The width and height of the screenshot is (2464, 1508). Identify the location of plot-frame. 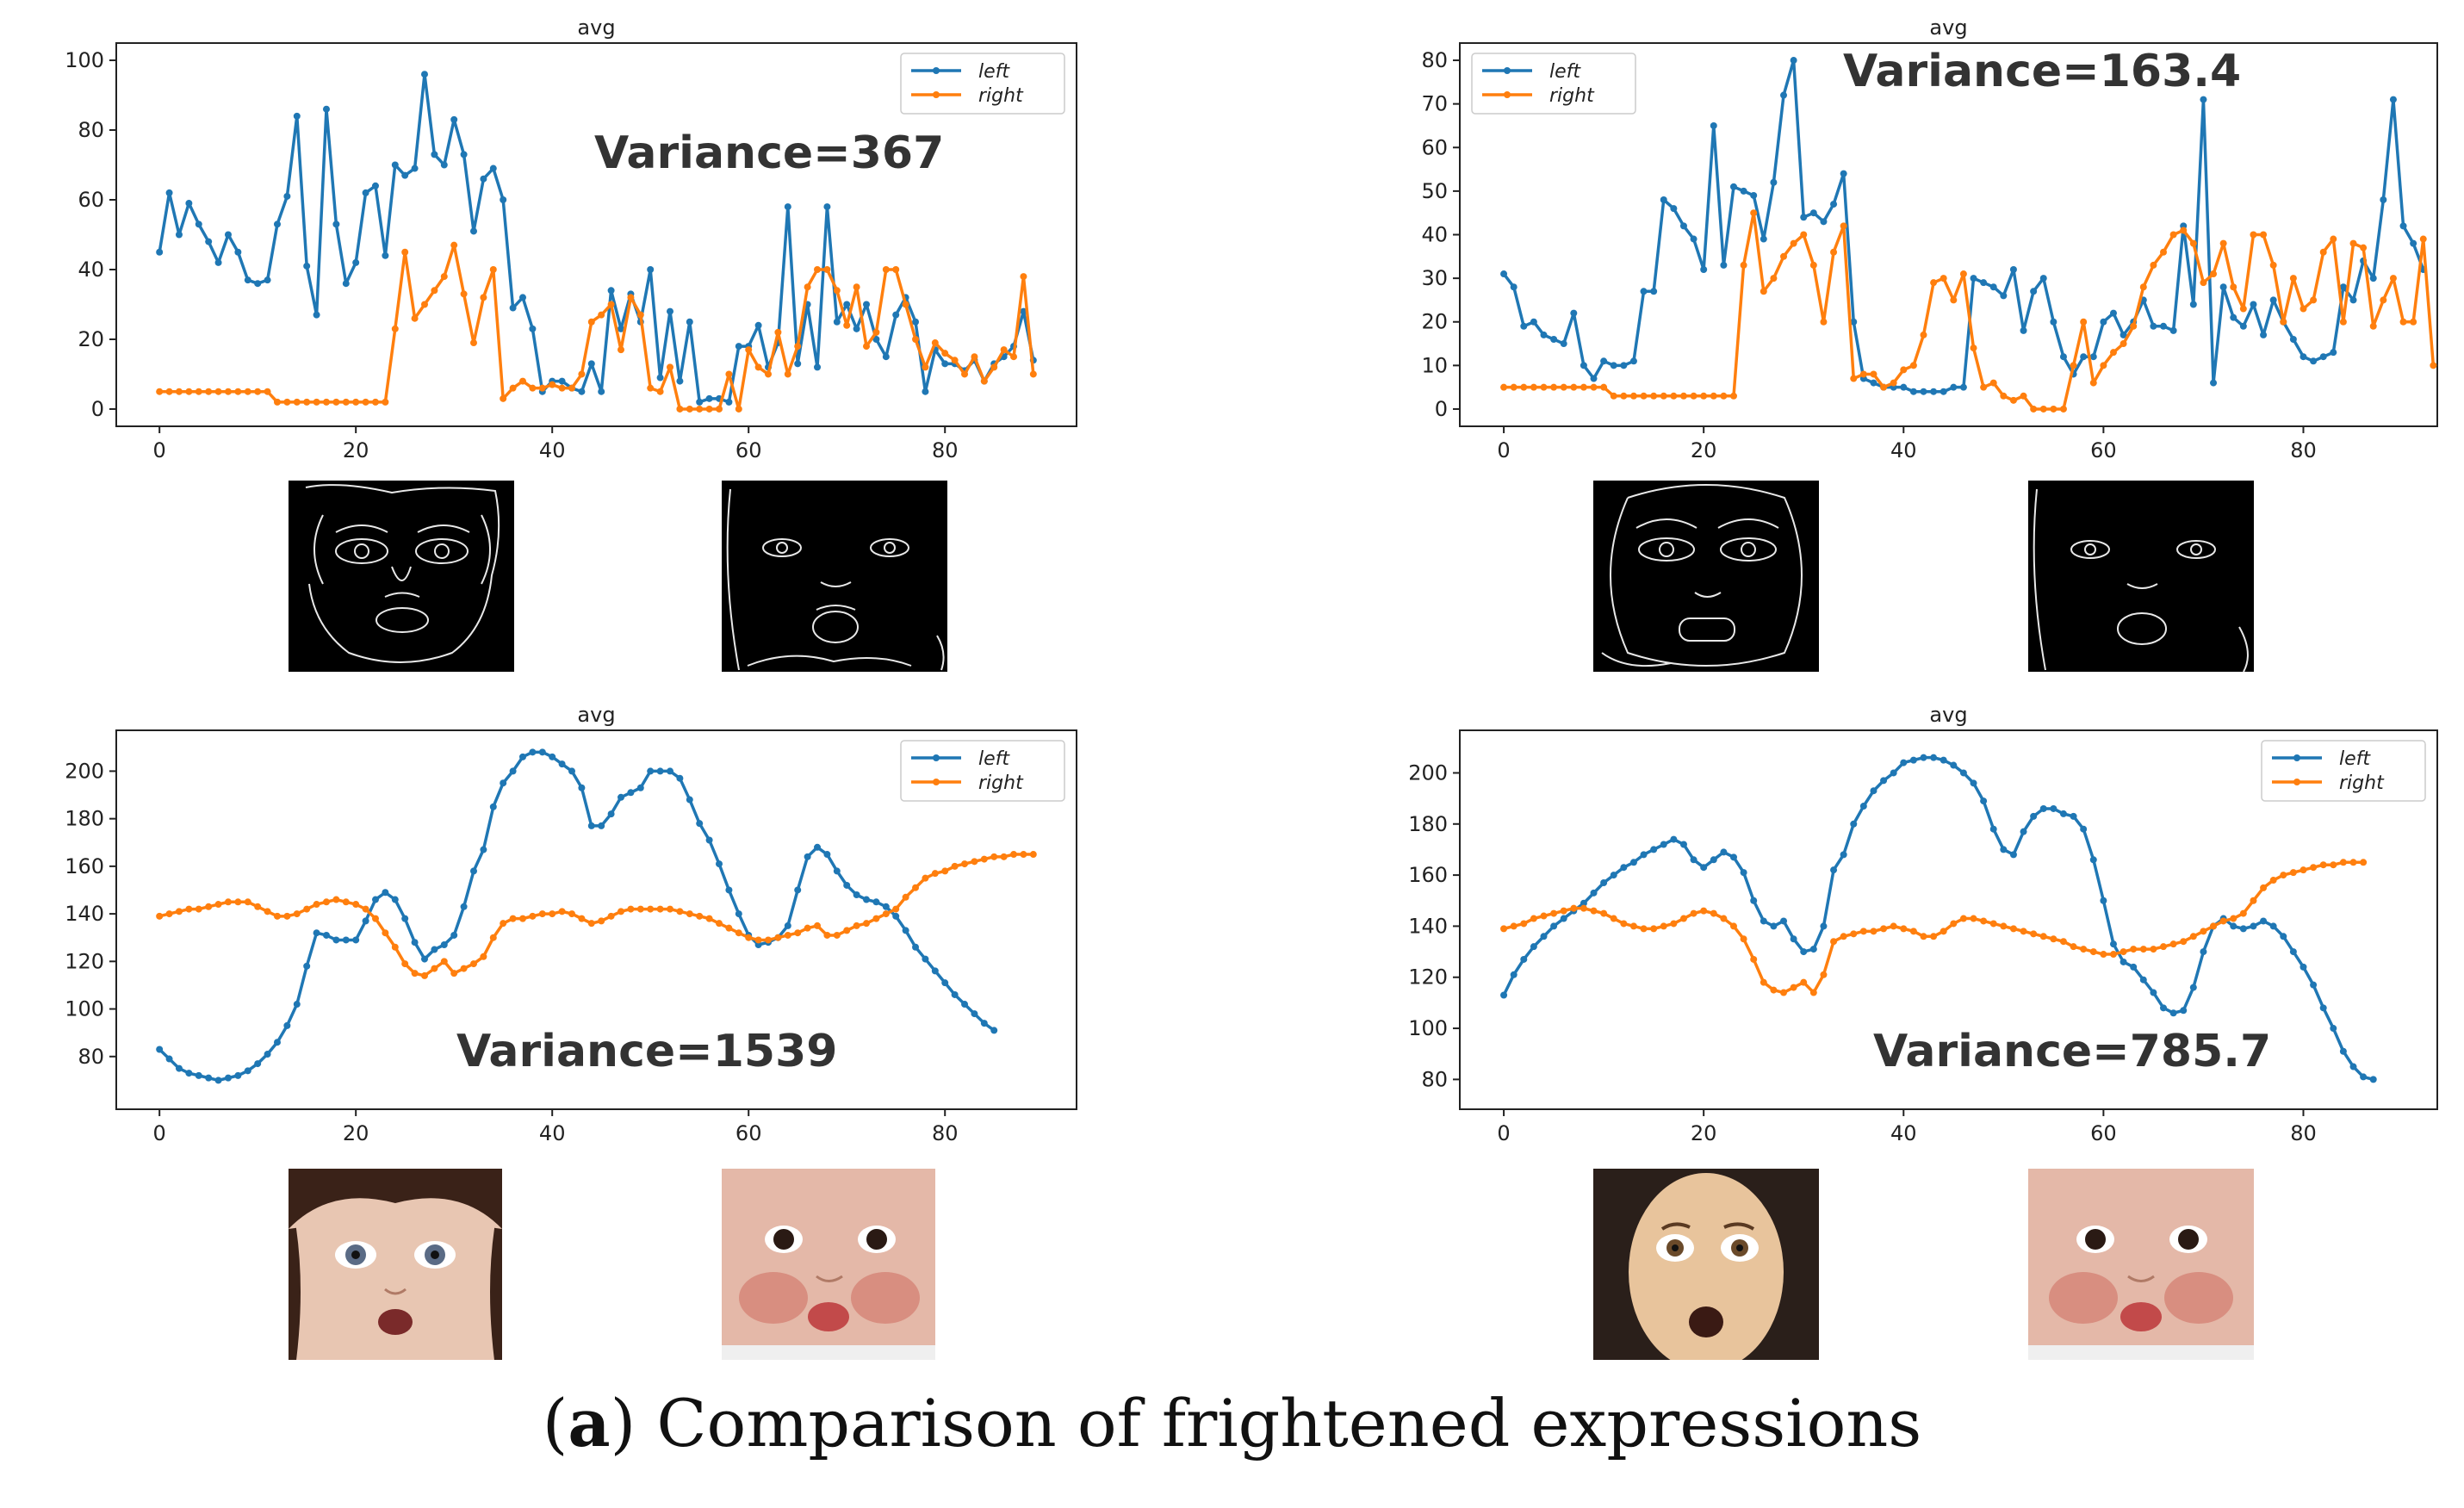
(596, 234).